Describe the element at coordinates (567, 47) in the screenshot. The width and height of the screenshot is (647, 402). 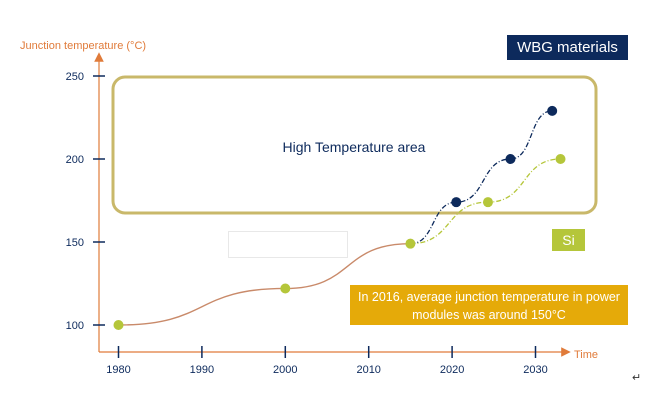
I see `legend-wbg-materials: WBG materials` at that location.